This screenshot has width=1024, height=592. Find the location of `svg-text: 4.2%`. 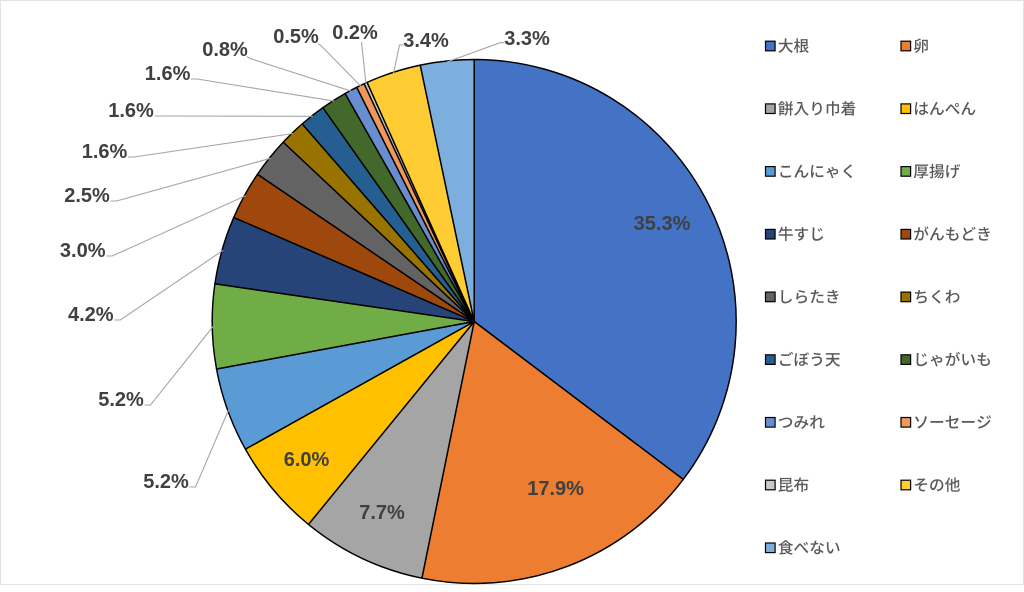

svg-text: 4.2% is located at coordinates (91, 315).